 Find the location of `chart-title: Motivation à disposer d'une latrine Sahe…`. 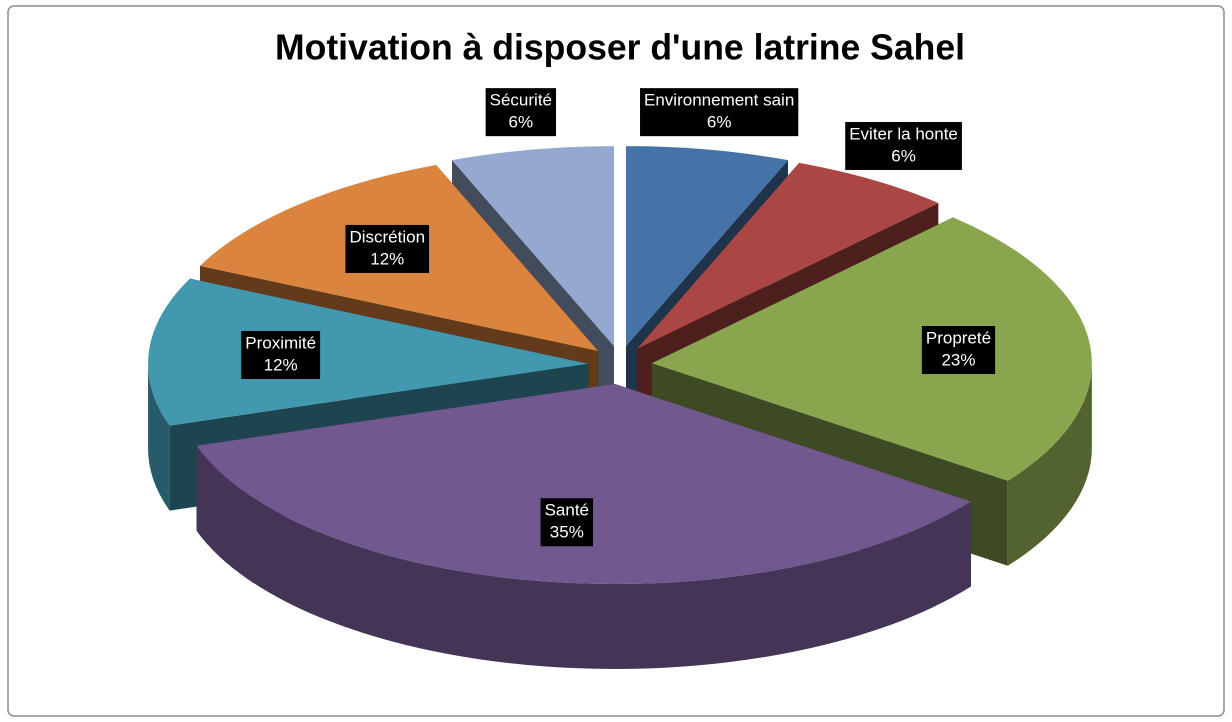

chart-title: Motivation à disposer d'une latrine Sahe… is located at coordinates (620, 47).